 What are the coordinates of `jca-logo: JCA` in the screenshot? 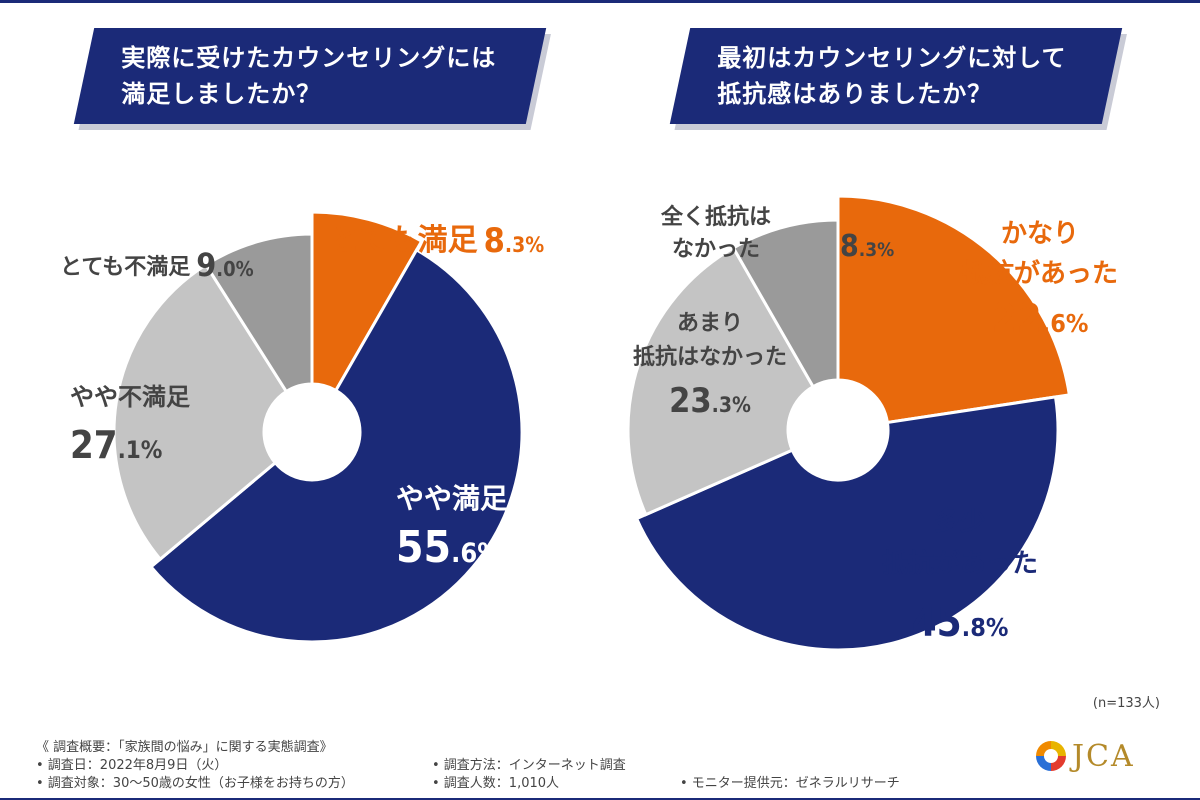 It's located at (1099, 757).